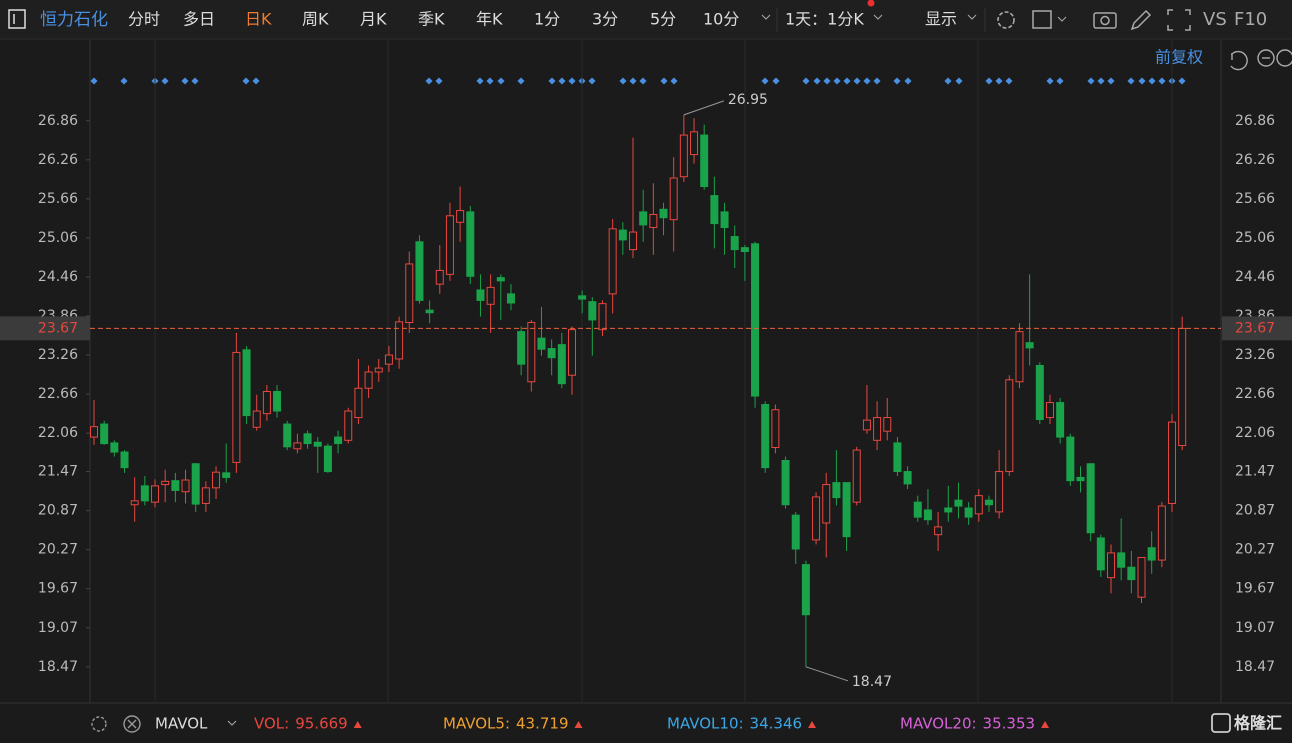 The height and width of the screenshot is (743, 1292). Describe the element at coordinates (99, 724) in the screenshot. I see `indicator-settings-icon` at that location.